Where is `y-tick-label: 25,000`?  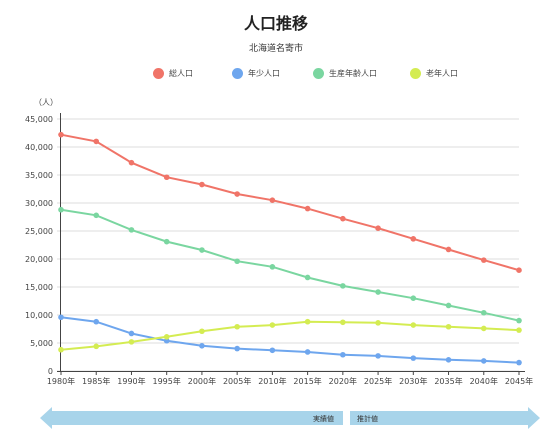
y-tick-label: 25,000 is located at coordinates (39, 231).